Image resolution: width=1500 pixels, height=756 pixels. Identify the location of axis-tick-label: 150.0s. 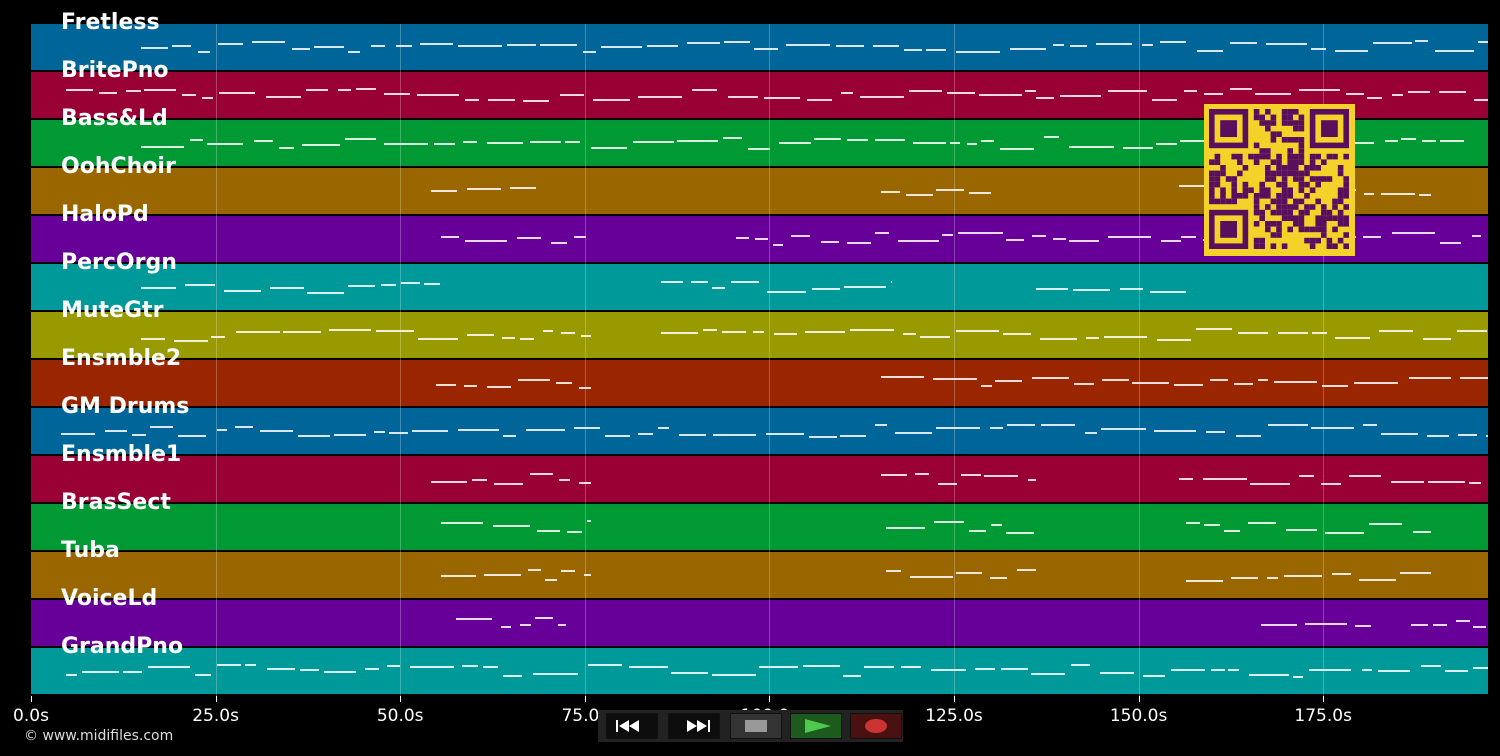
(1138, 716).